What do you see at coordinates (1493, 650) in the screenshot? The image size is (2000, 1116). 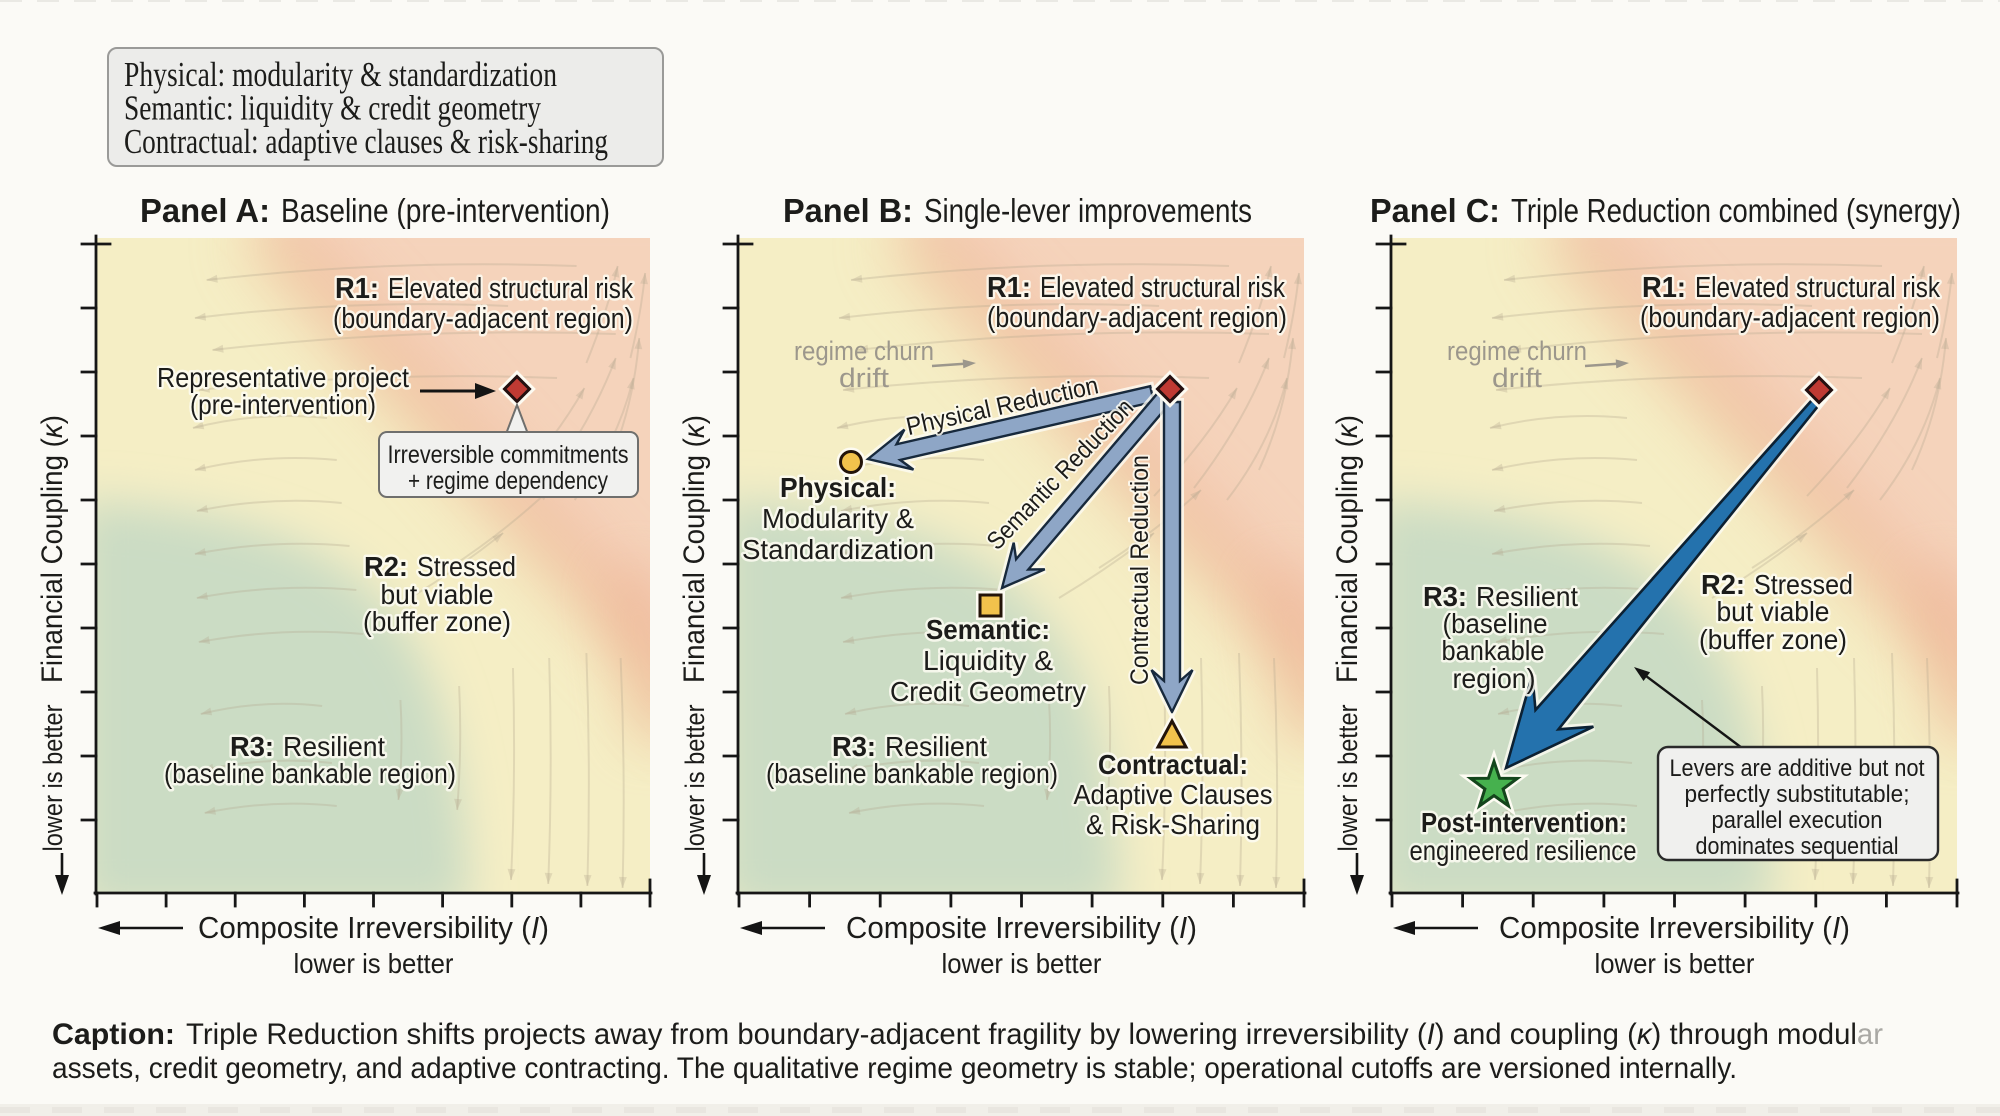 I see `svg-text: bankable` at bounding box center [1493, 650].